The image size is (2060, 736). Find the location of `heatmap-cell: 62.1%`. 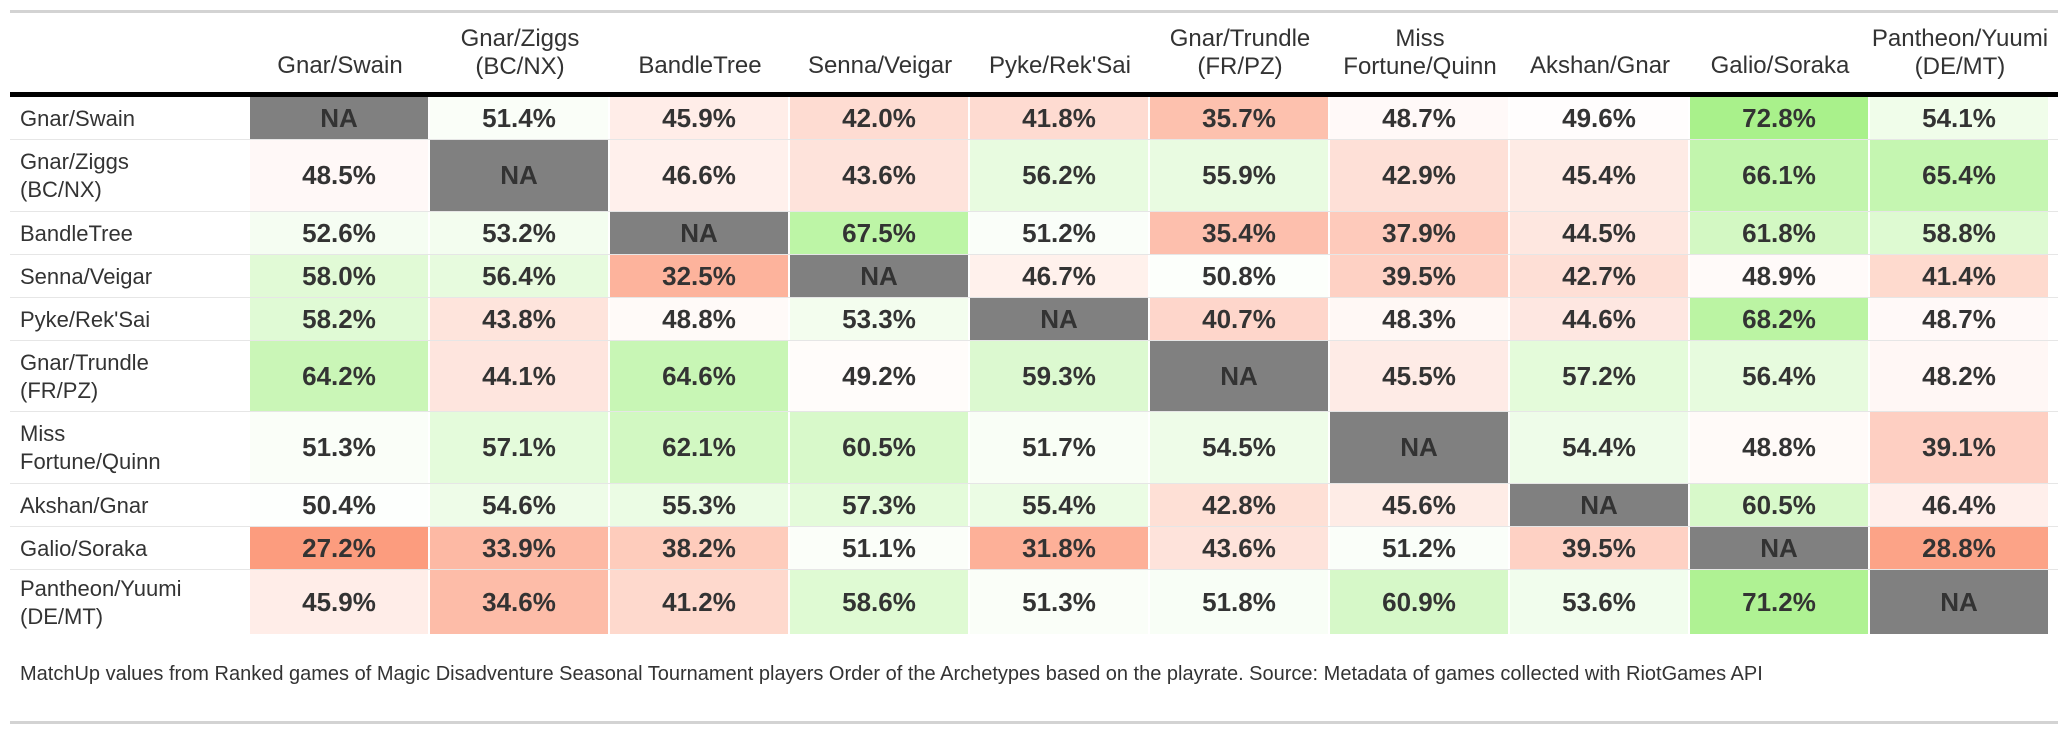

heatmap-cell: 62.1% is located at coordinates (700, 447).